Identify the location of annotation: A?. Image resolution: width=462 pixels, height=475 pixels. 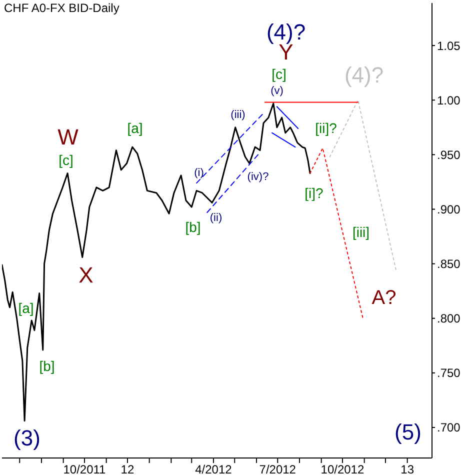
(384, 298).